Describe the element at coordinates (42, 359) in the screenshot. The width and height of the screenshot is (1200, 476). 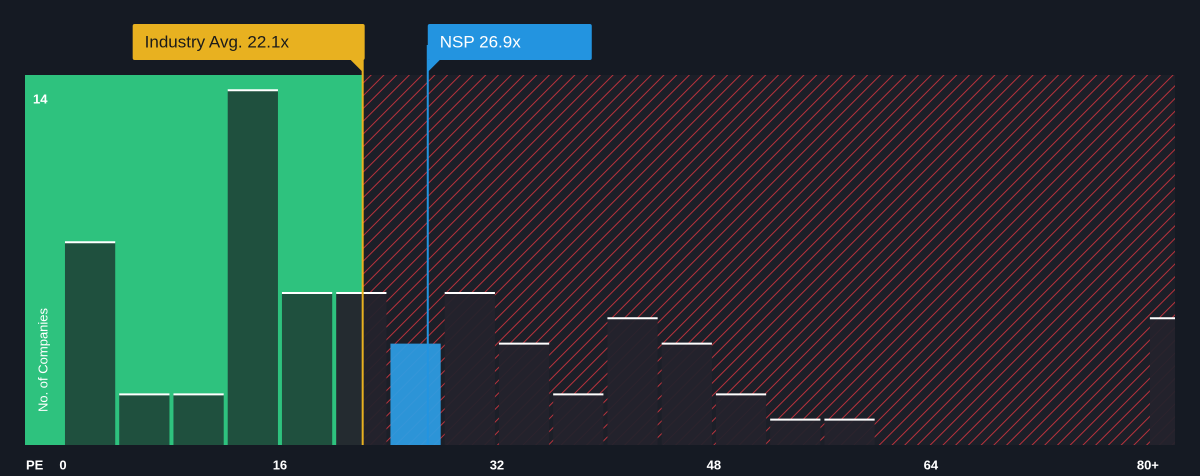
I see `y-axis-label: No. of Companies` at that location.